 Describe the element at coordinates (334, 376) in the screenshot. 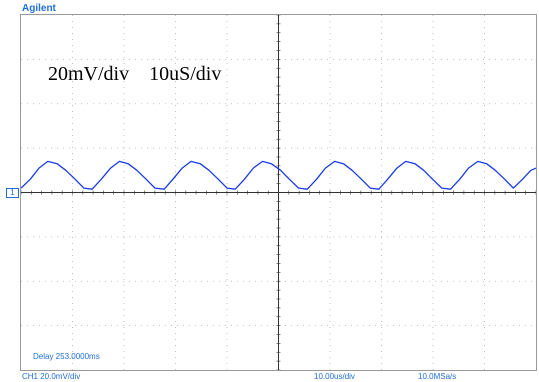

I see `timebase-readout: 10.00us/div` at that location.